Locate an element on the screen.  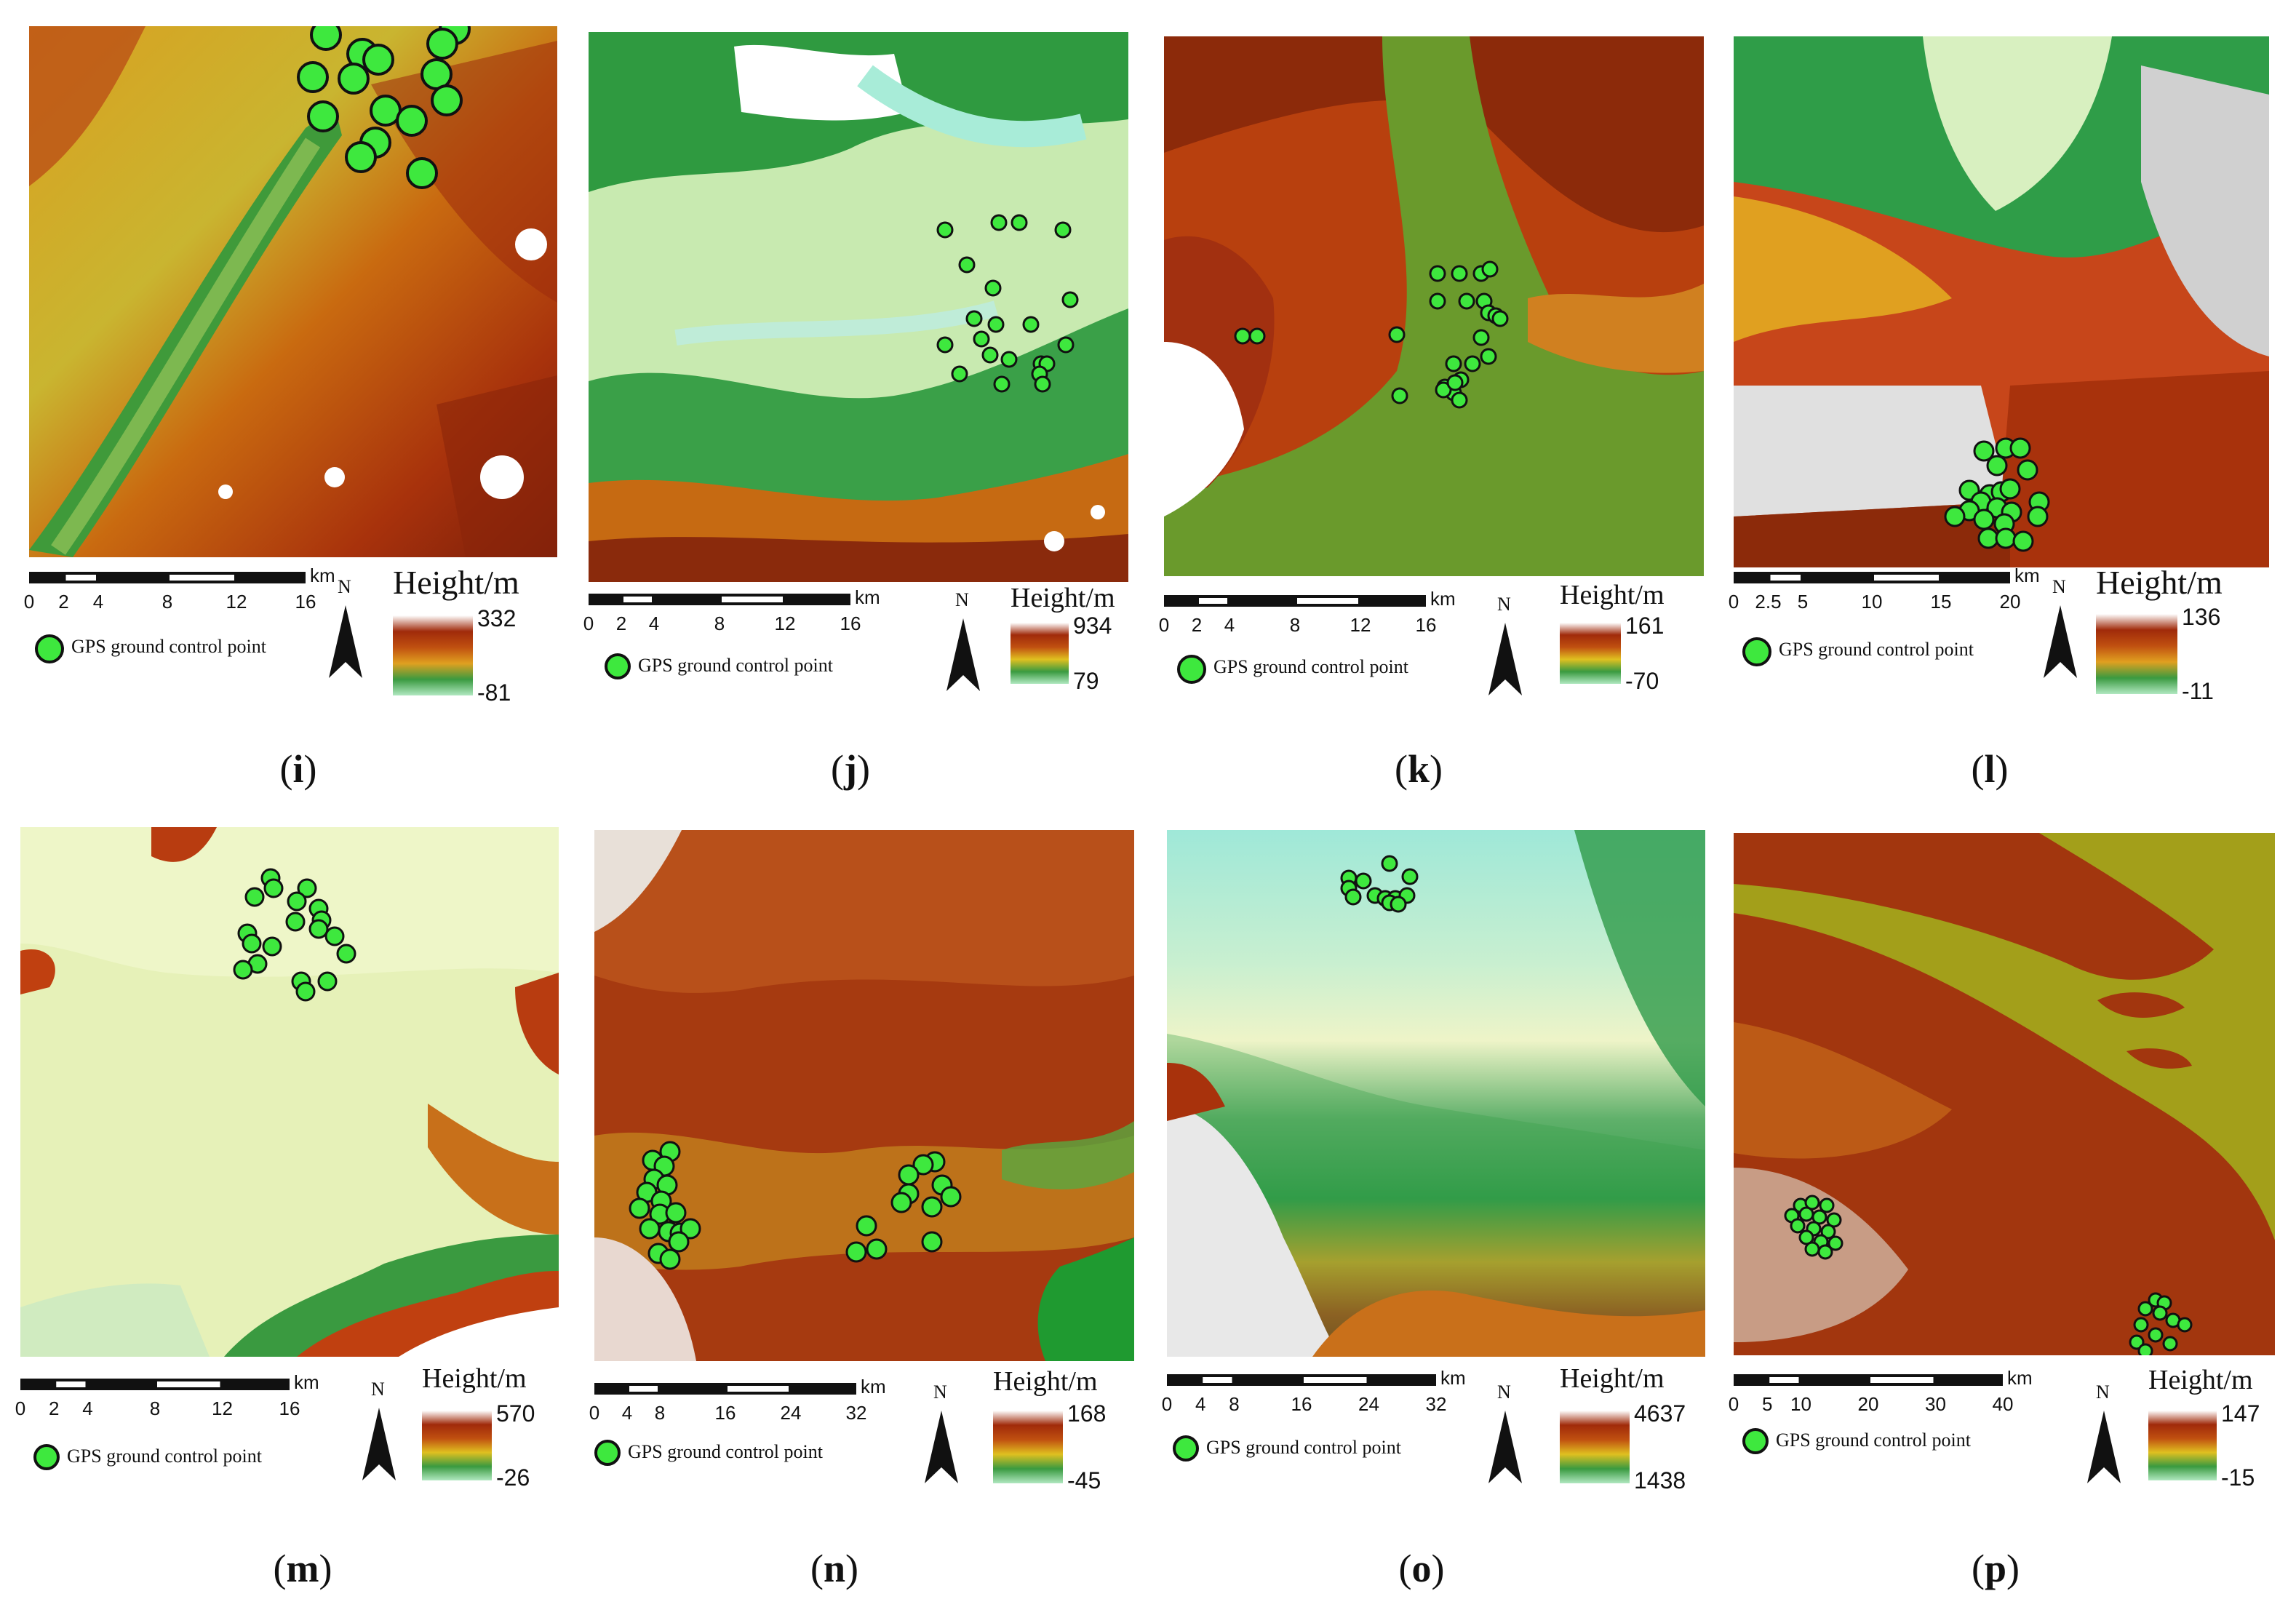
scale-tick-label: 15 is located at coordinates (1941, 602).